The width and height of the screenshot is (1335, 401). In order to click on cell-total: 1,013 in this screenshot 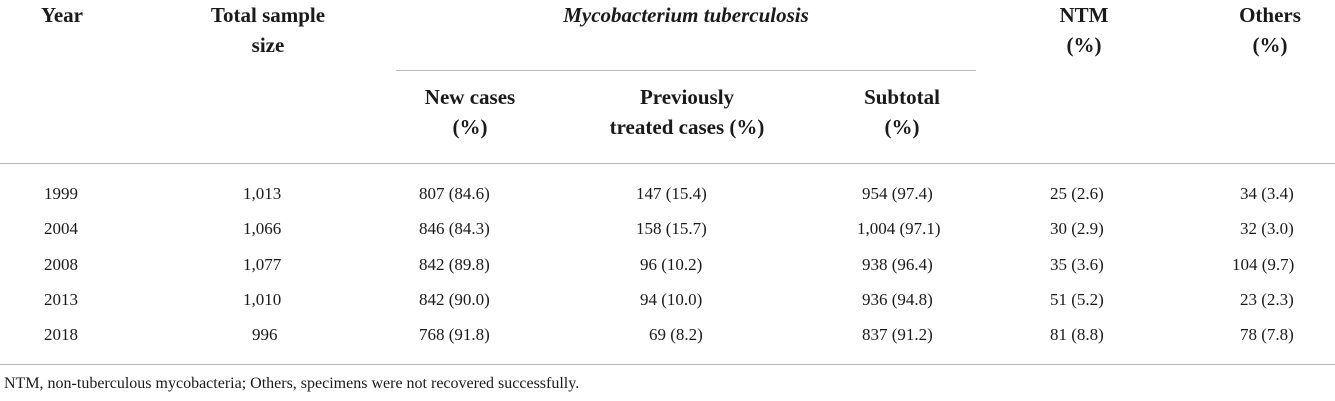, I will do `click(262, 193)`.